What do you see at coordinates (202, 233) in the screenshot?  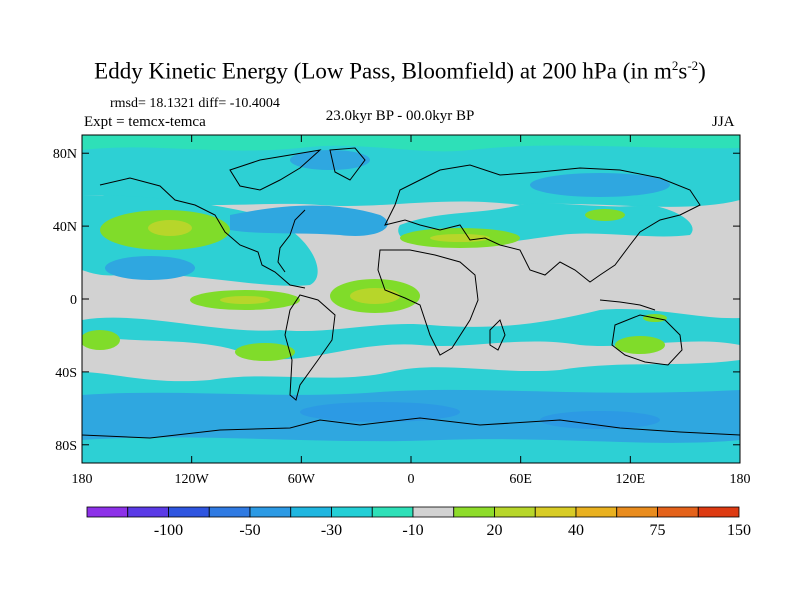 I see `north-america-west-coast` at bounding box center [202, 233].